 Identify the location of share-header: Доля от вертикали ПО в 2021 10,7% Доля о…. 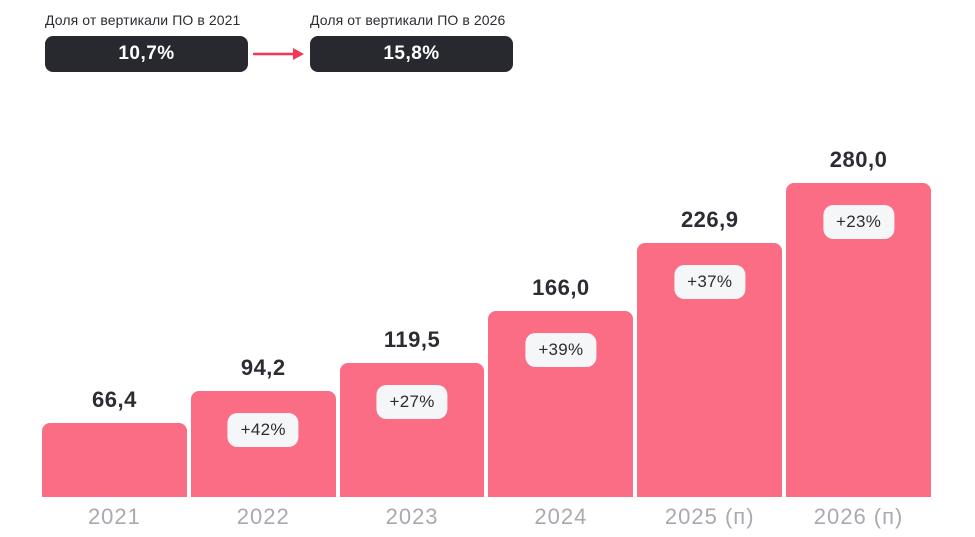
(279, 42).